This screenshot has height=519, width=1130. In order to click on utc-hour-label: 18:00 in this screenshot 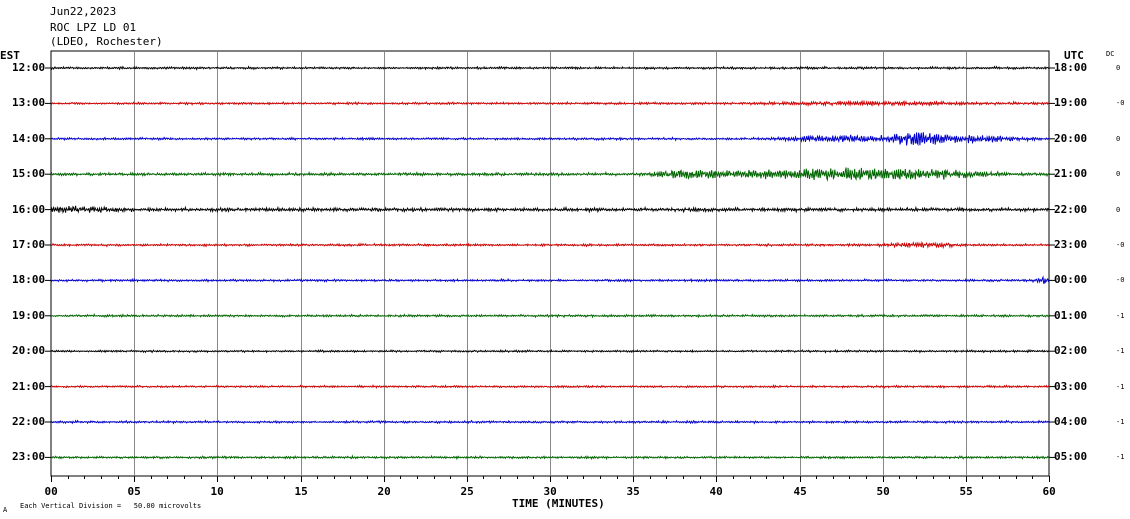, I will do `click(1071, 67)`.